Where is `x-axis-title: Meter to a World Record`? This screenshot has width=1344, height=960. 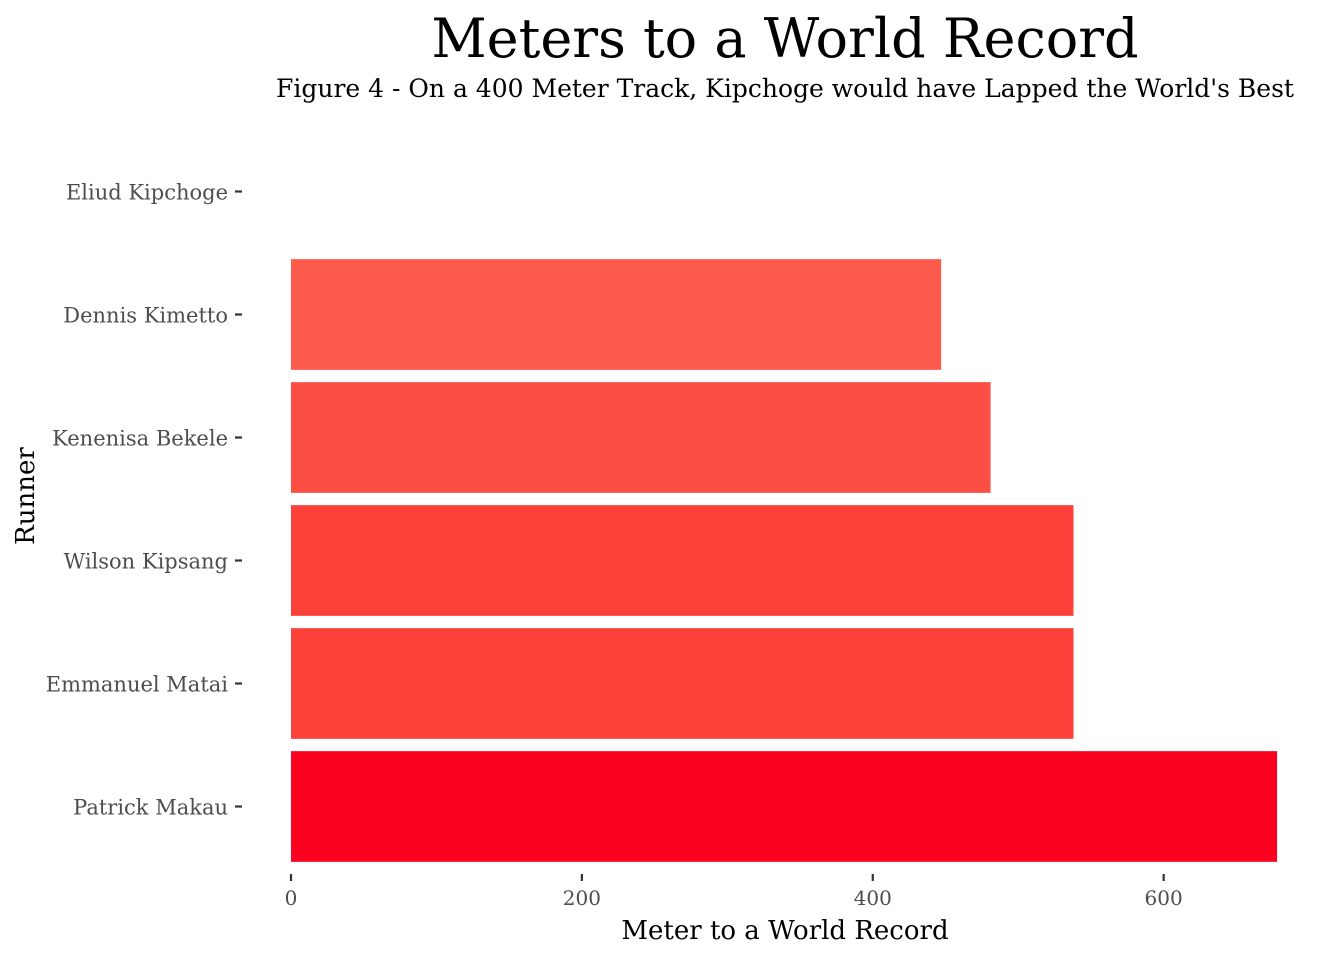 x-axis-title: Meter to a World Record is located at coordinates (784, 931).